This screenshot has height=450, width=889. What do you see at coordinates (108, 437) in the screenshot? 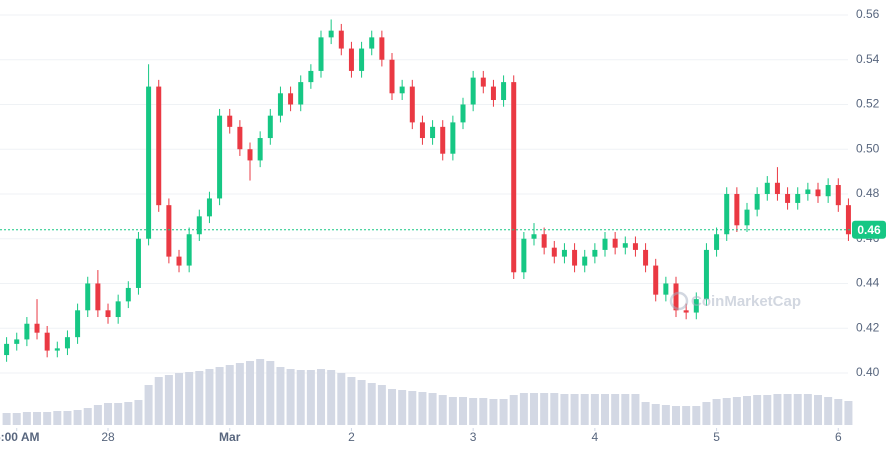
I see `x-tick-label: 28` at bounding box center [108, 437].